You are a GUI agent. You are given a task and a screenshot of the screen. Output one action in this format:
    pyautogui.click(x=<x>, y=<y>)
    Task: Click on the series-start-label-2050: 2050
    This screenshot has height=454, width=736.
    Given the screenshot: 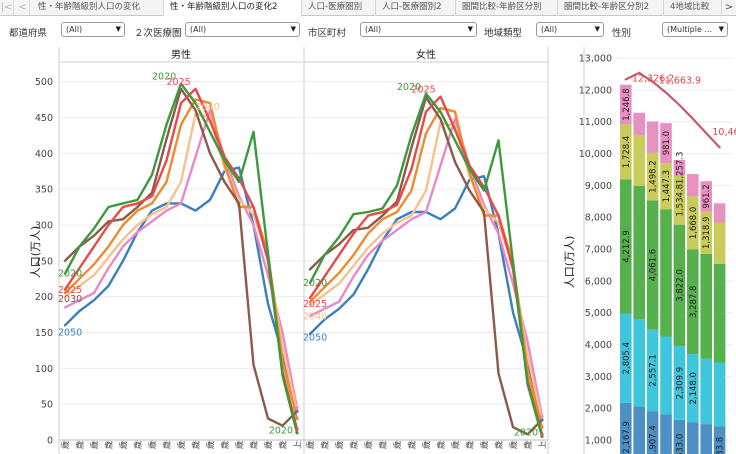 What is the action you would take?
    pyautogui.click(x=315, y=337)
    